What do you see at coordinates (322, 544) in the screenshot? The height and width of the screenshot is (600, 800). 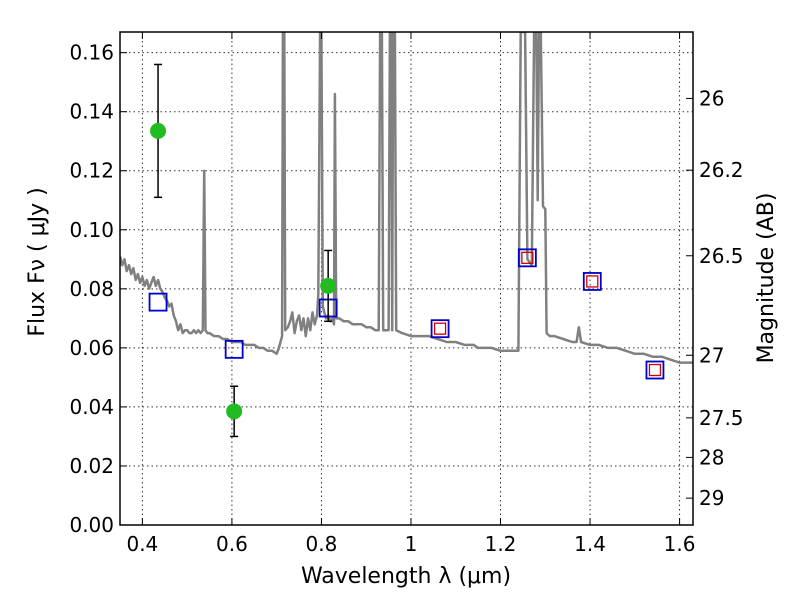 I see `x-tick-label: 0.8` at bounding box center [322, 544].